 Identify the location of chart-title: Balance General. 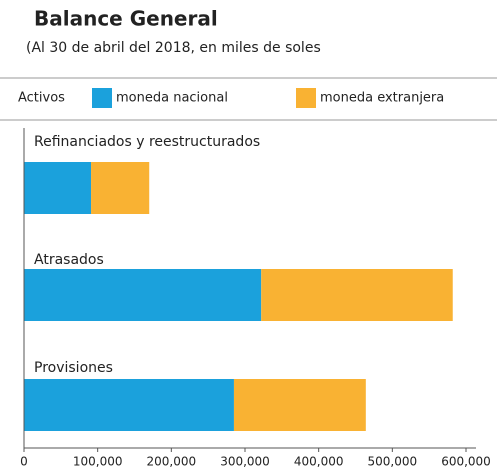
(126, 19).